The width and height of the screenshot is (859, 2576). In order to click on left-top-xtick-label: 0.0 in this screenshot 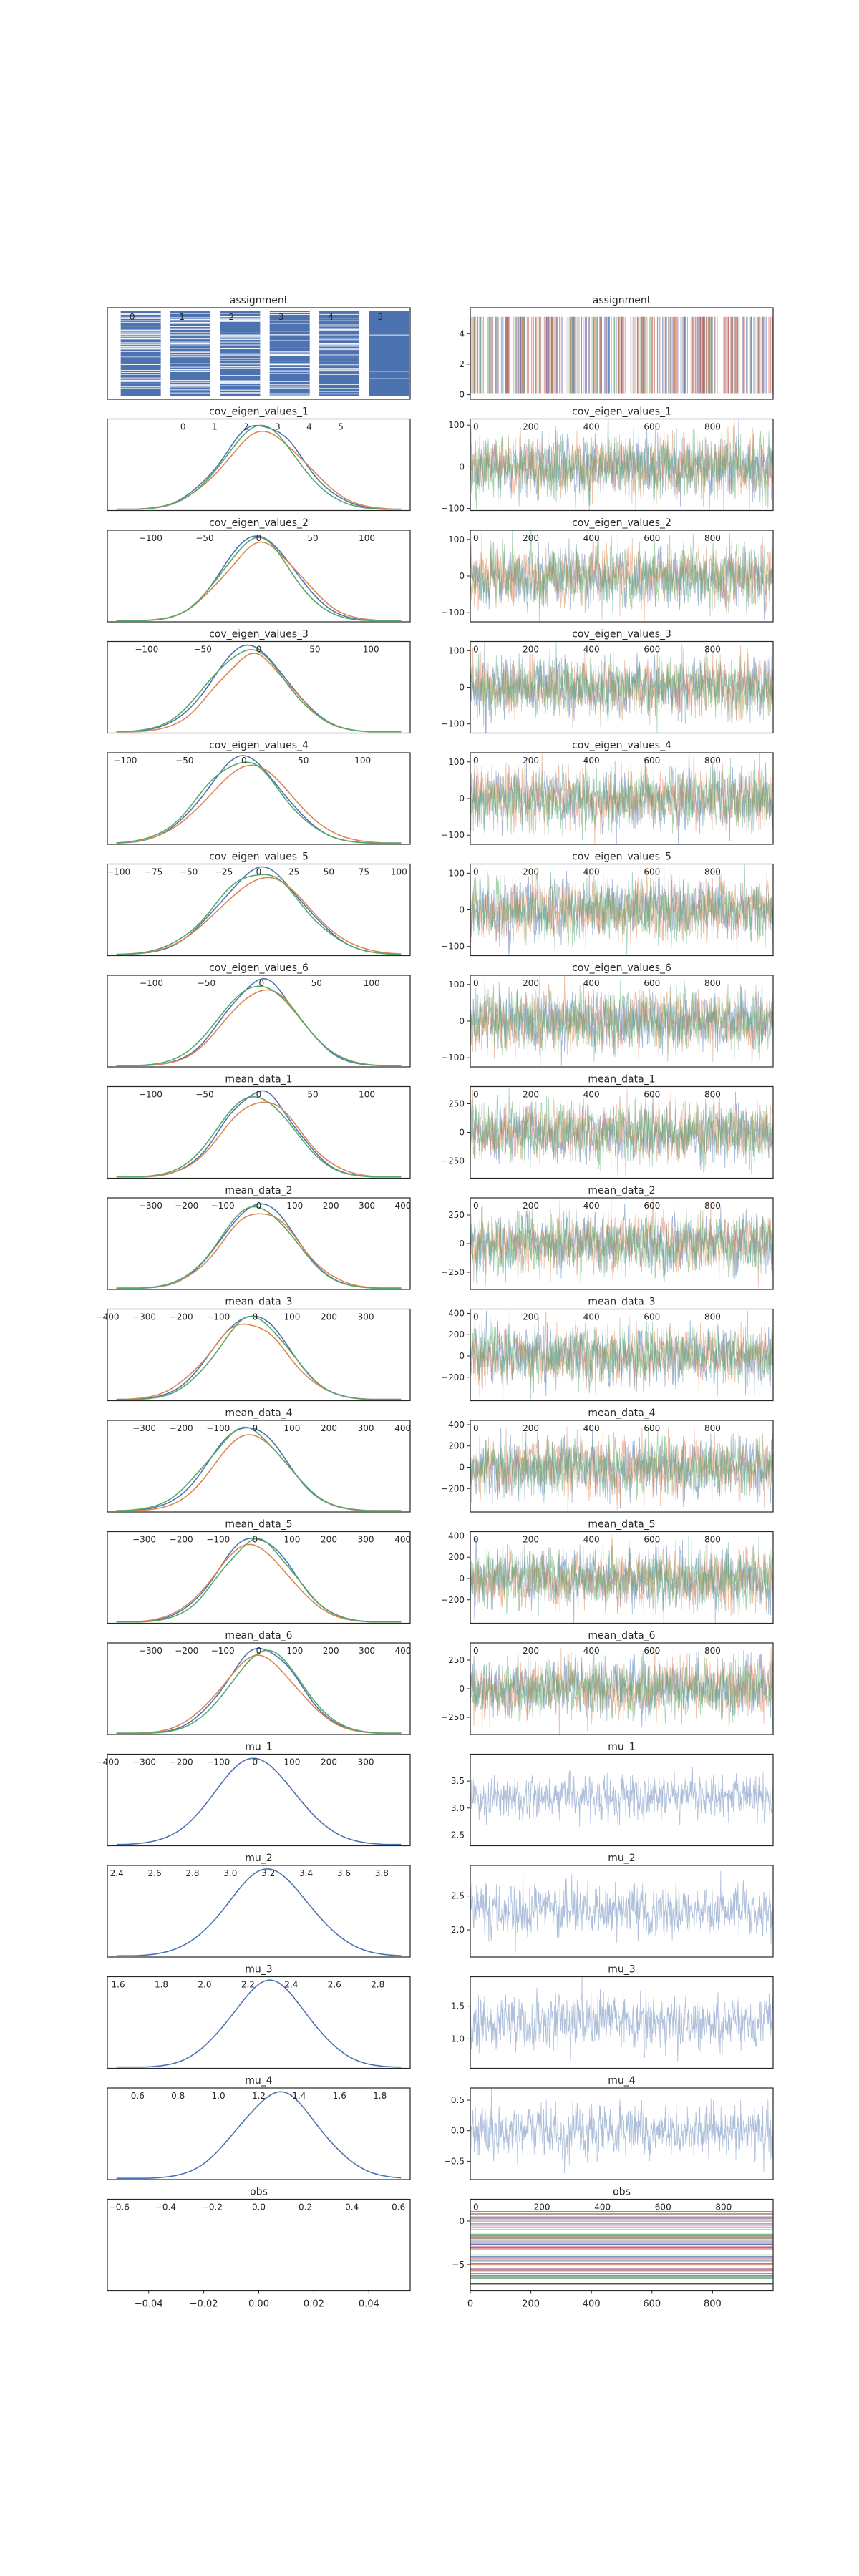, I will do `click(259, 2207)`.